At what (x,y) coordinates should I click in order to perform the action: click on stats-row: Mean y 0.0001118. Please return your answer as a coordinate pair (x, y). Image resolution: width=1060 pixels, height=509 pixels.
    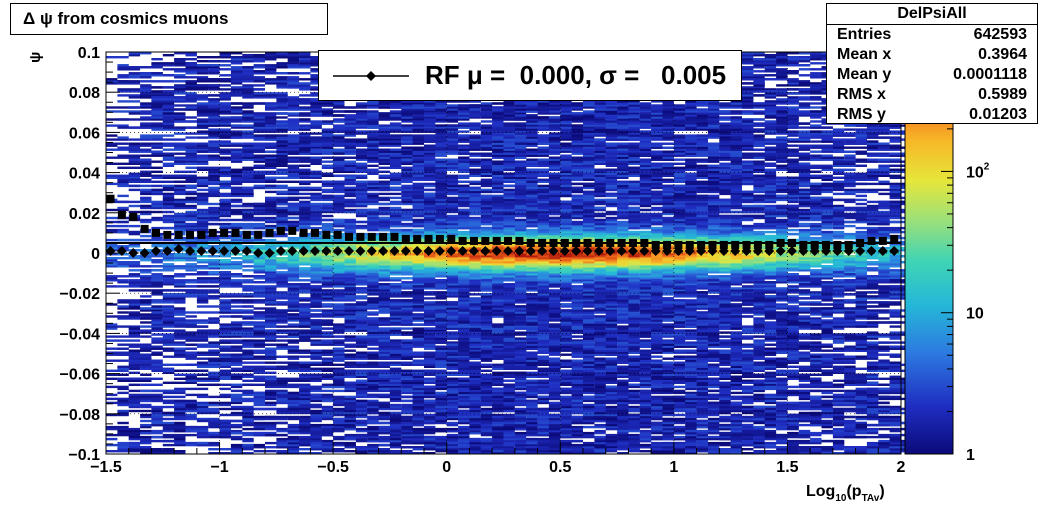
    Looking at the image, I should click on (932, 75).